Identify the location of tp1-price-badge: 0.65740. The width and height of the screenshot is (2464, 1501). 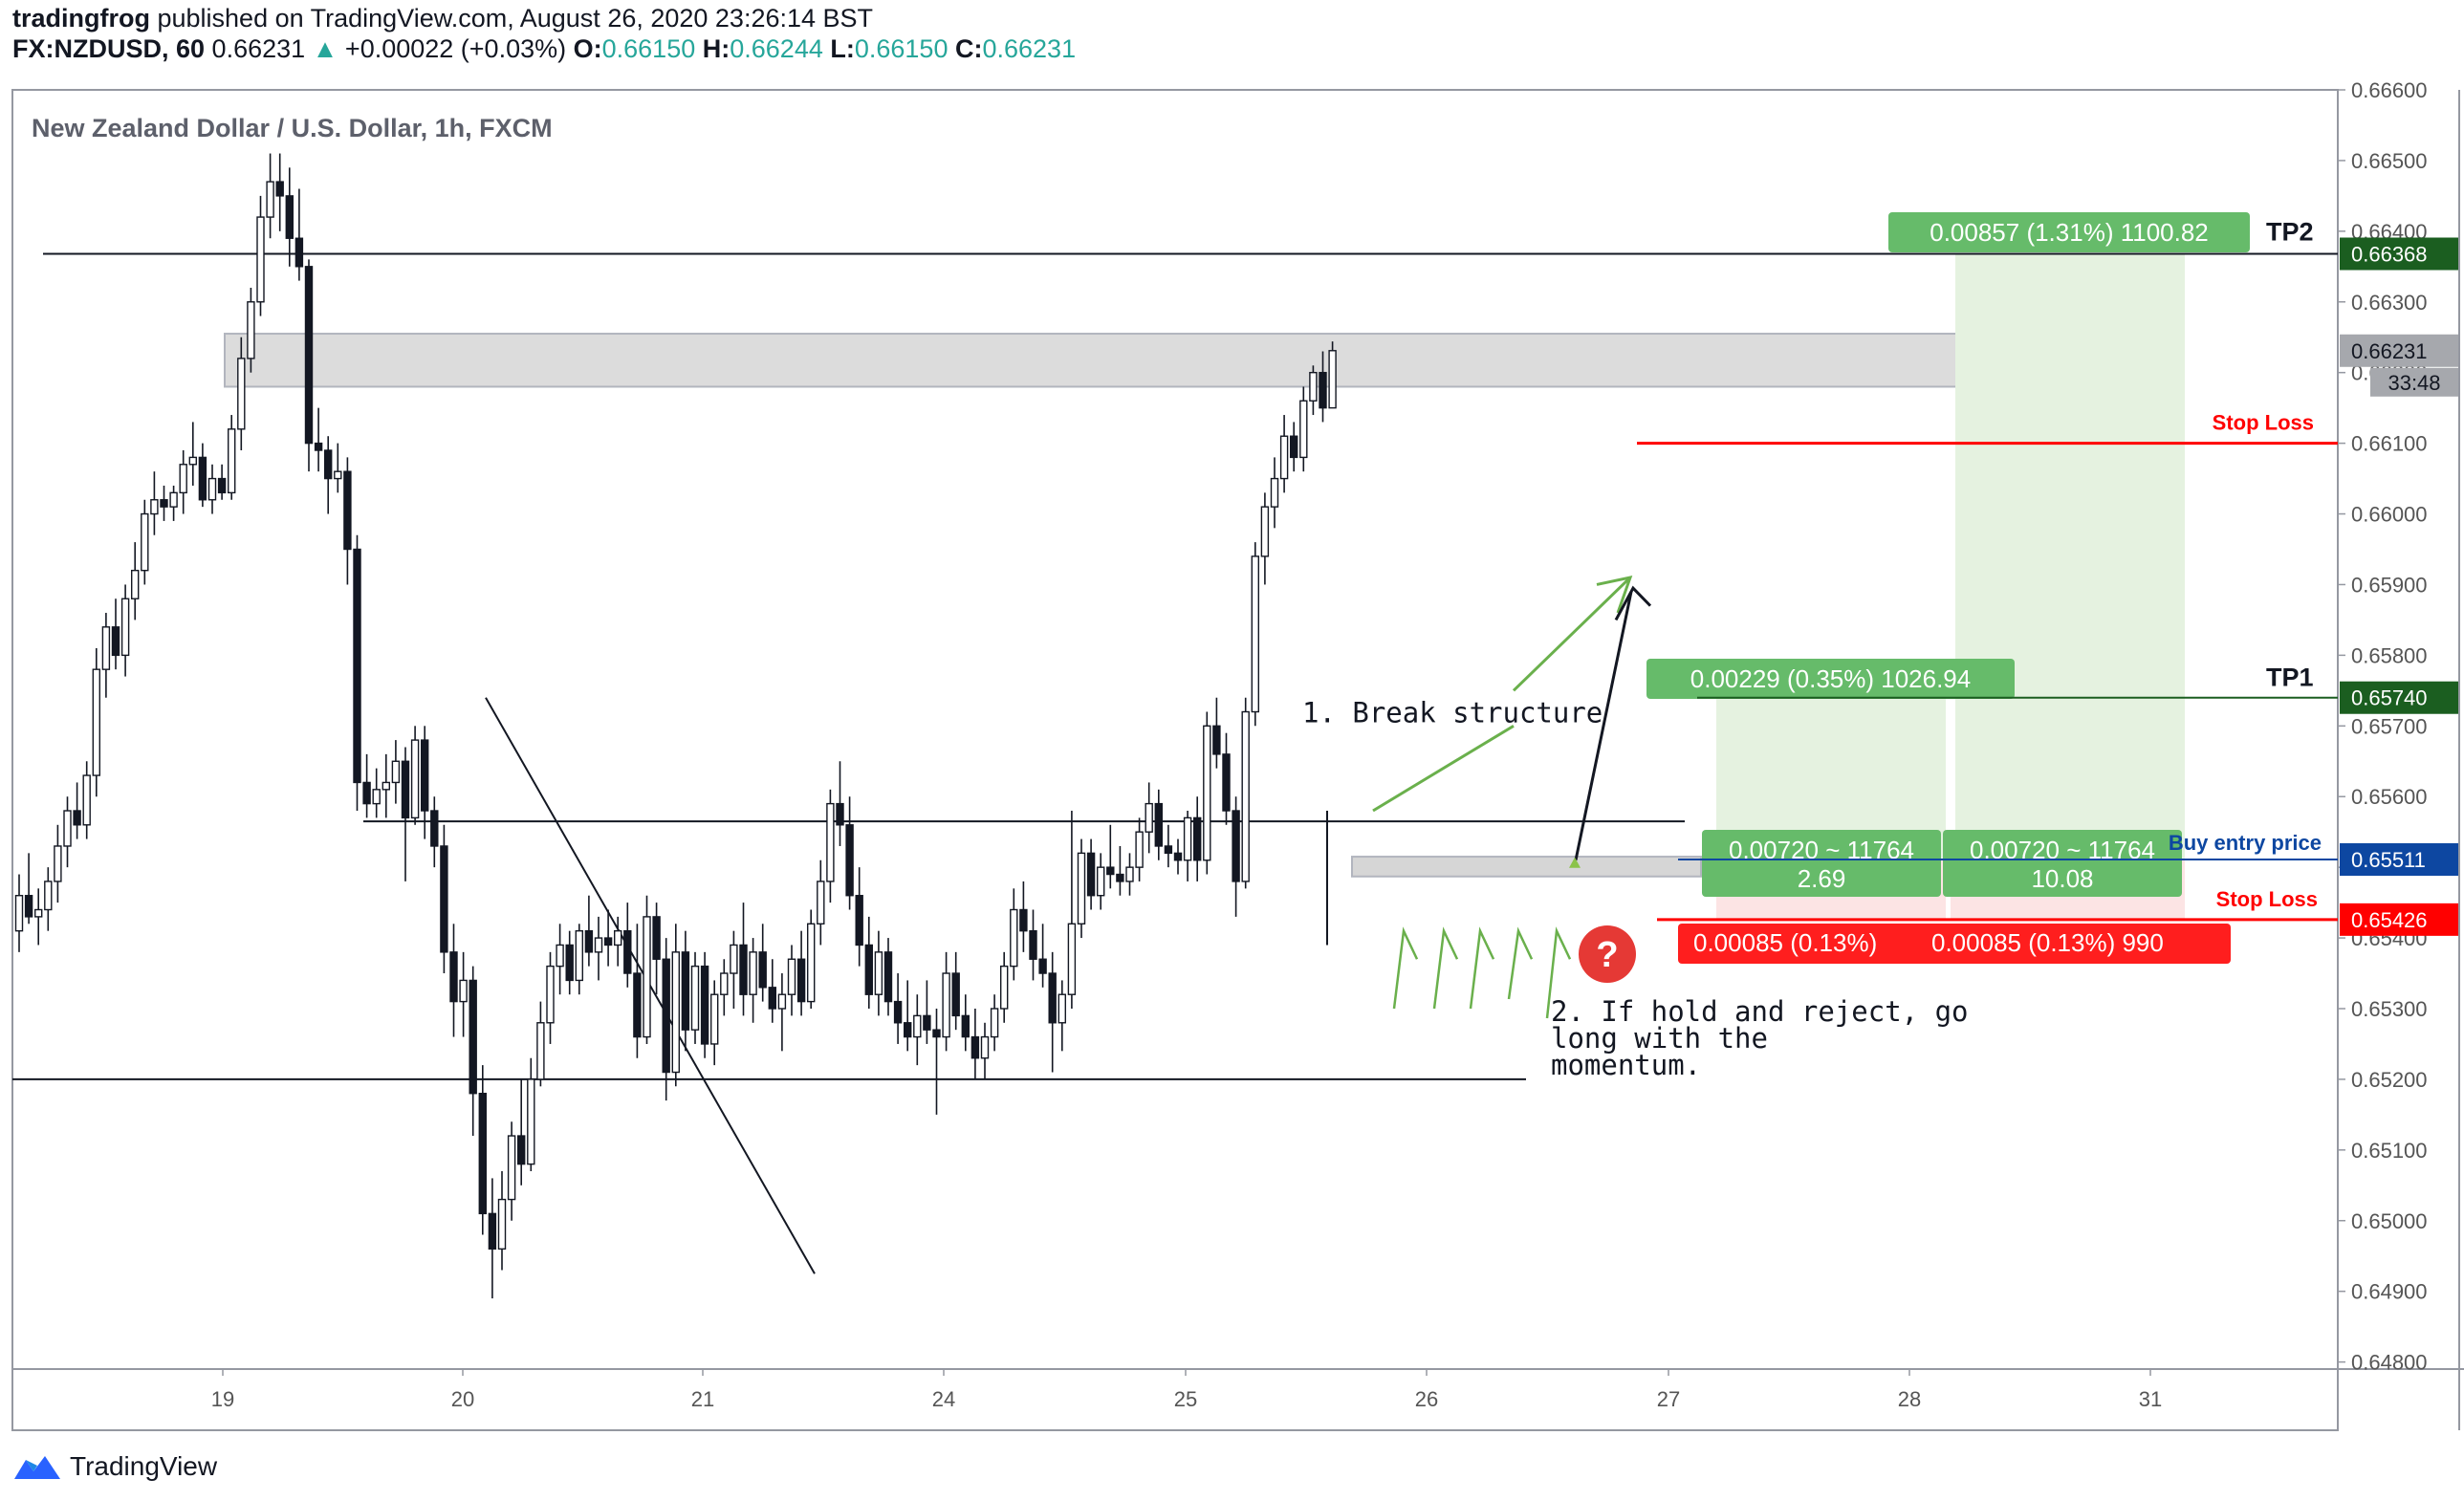
(2399, 697).